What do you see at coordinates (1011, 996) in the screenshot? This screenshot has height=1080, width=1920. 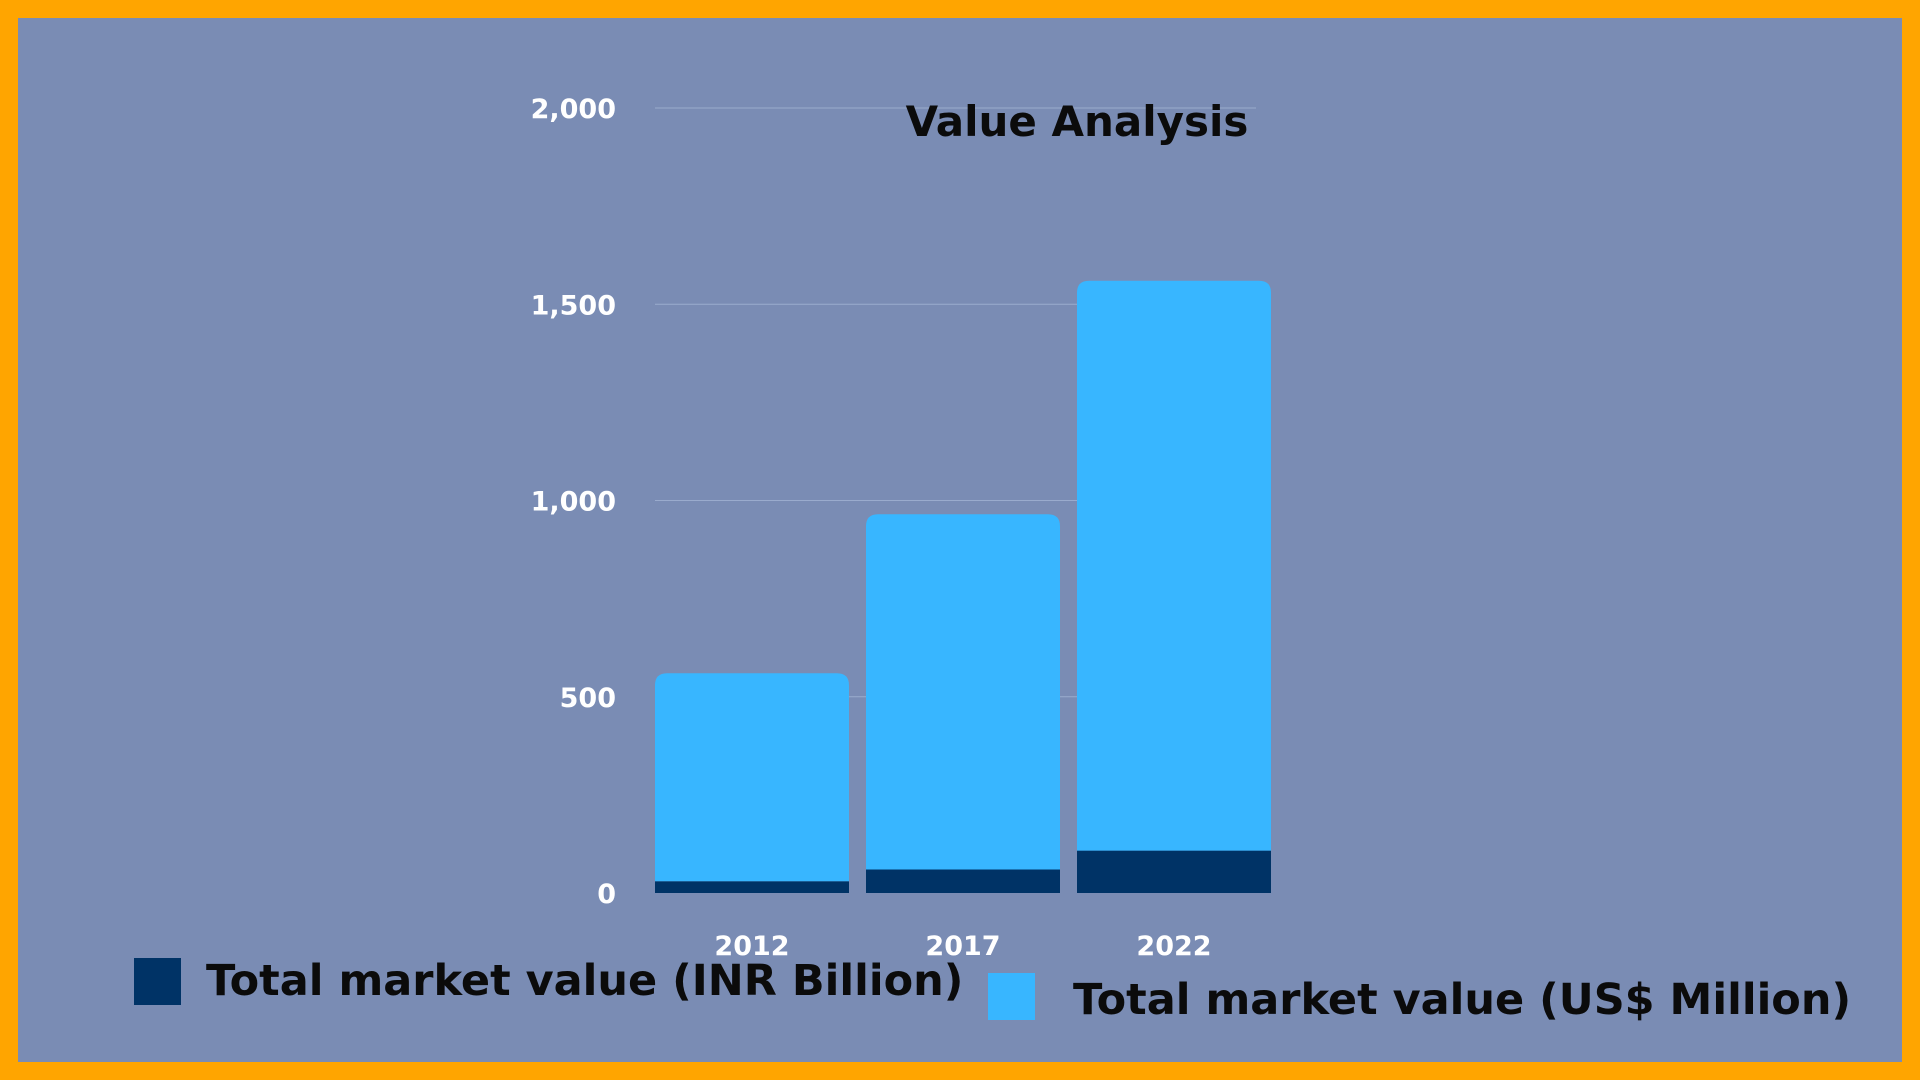 I see `legend-swatch-usd` at bounding box center [1011, 996].